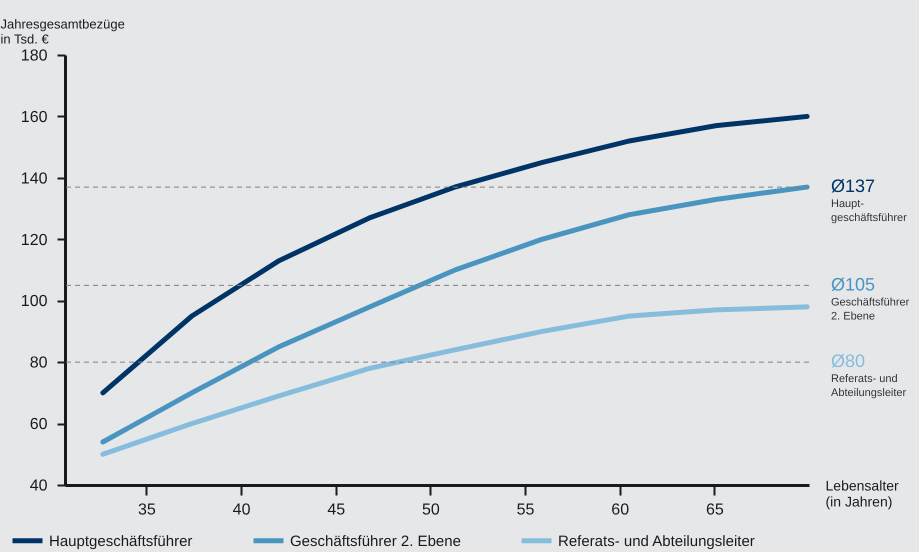 The width and height of the screenshot is (919, 552). I want to click on x-tick-label: 45, so click(336, 510).